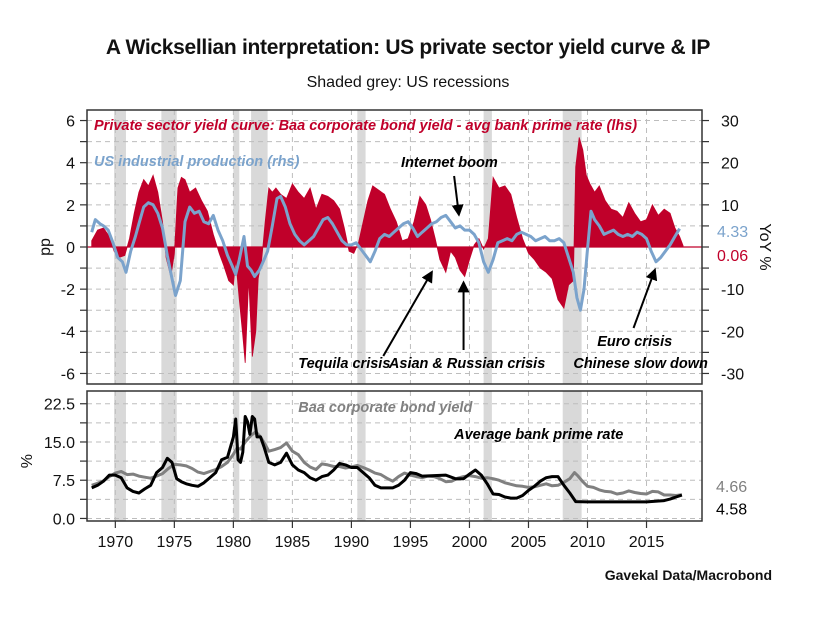  Describe the element at coordinates (640, 364) in the screenshot. I see `annotation-chinese-slow-down: Chinese slow down` at that location.